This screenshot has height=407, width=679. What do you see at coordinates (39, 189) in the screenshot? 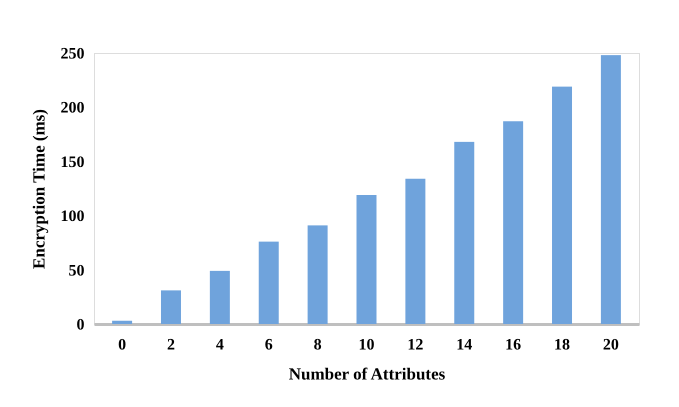
I see `y-axis-title: Encryption Time (ms)` at bounding box center [39, 189].